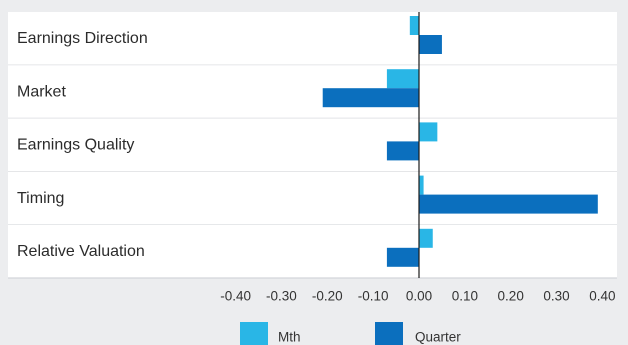  I want to click on x-tick-label: 0.00, so click(419, 296).